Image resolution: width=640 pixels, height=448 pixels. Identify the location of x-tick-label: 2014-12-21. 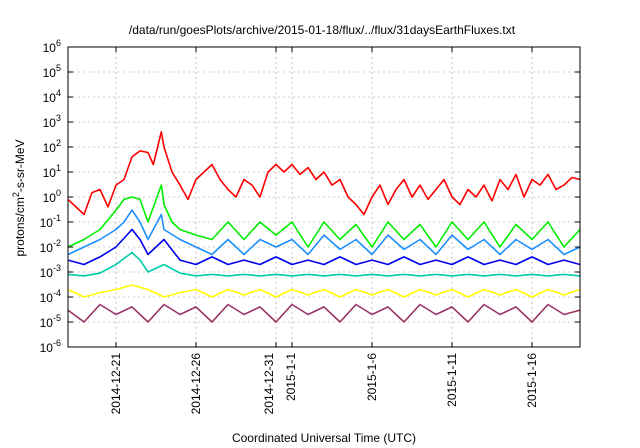
(116, 384).